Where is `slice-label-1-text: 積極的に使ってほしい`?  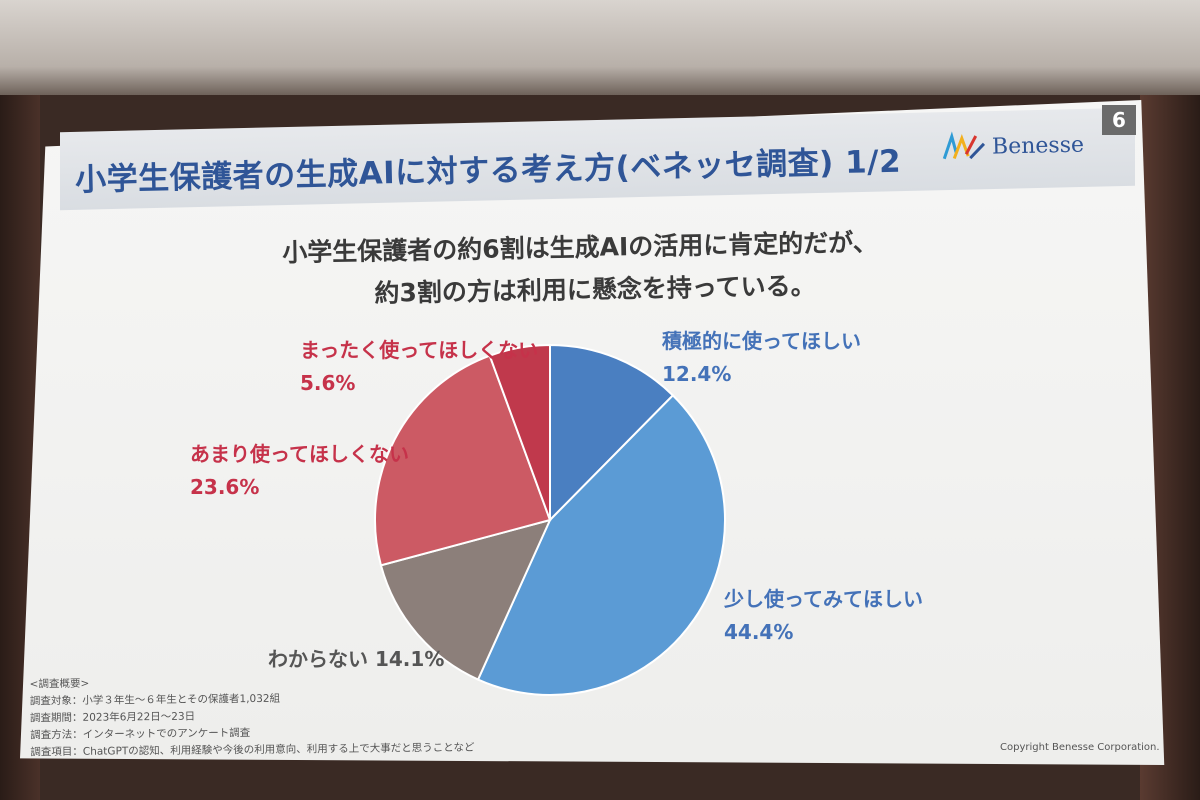
slice-label-1-text: 積極的に使ってほしい is located at coordinates (761, 341).